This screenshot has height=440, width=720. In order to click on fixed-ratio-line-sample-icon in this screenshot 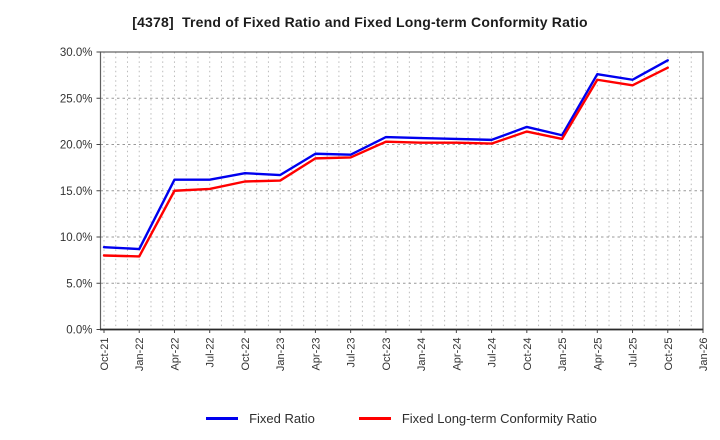, I will do `click(222, 418)`.